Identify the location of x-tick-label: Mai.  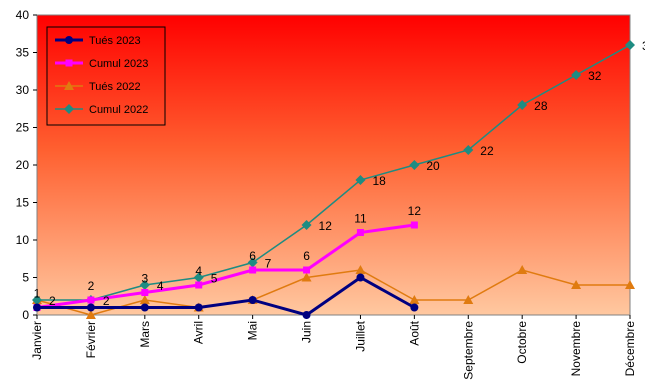
(253, 330).